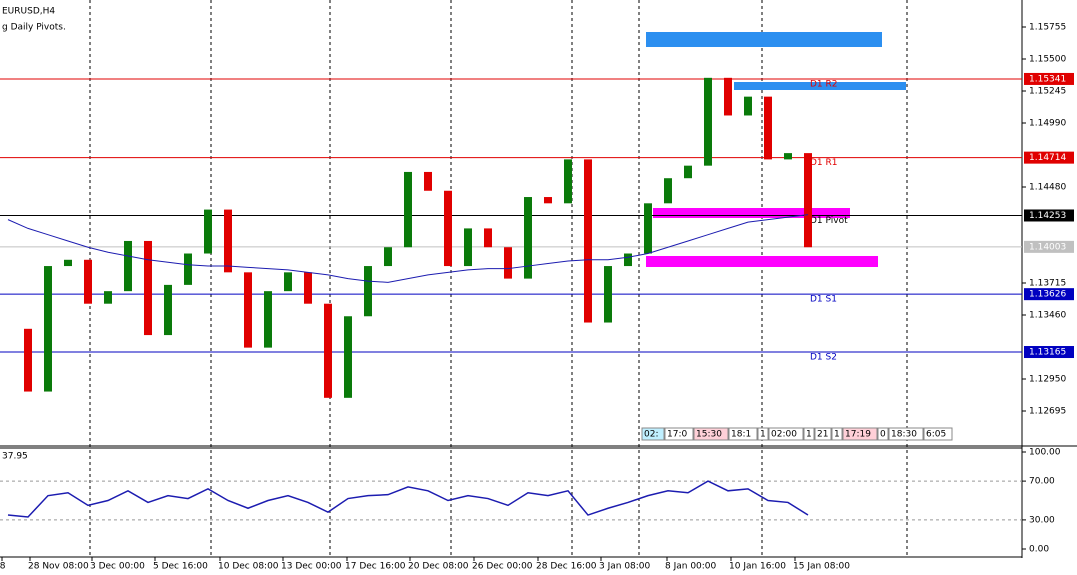 The image size is (1077, 575). Describe the element at coordinates (823, 300) in the screenshot. I see `level-name: D1 S1` at that location.